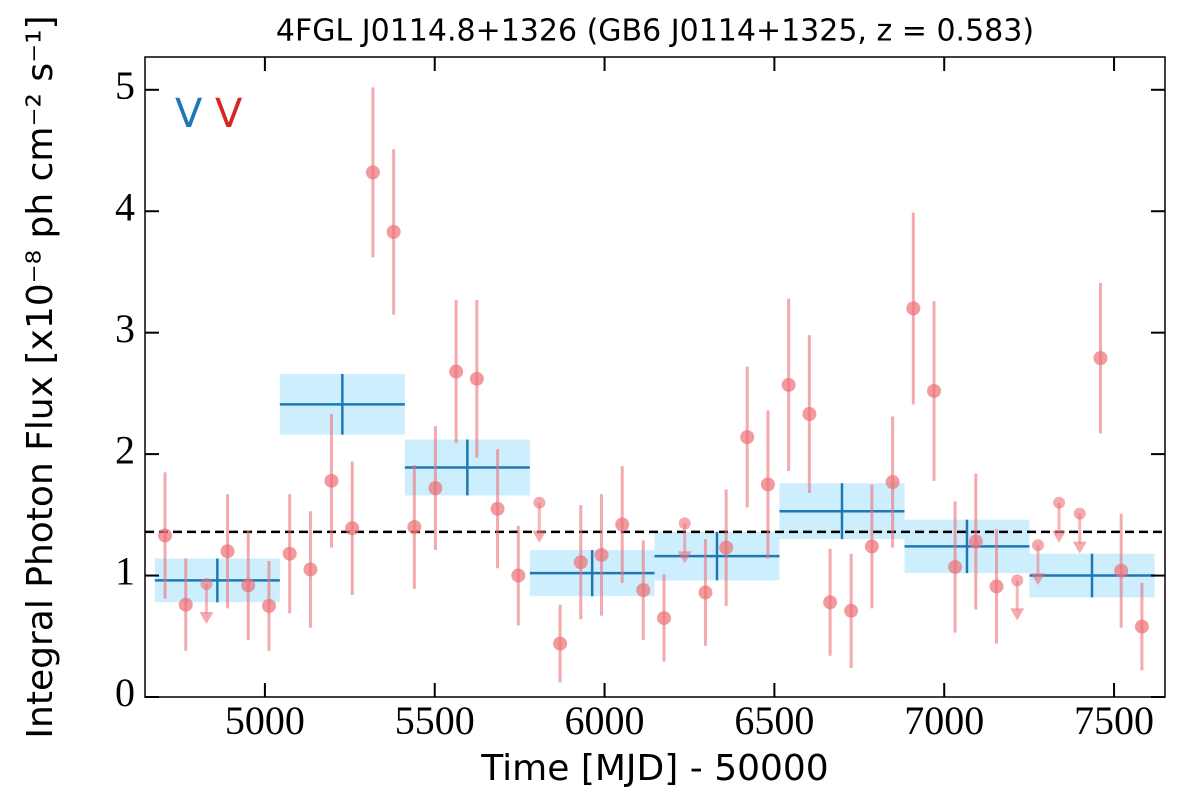 This screenshot has width=1200, height=800. What do you see at coordinates (605, 720) in the screenshot?
I see `x-tick-label: 6000` at bounding box center [605, 720].